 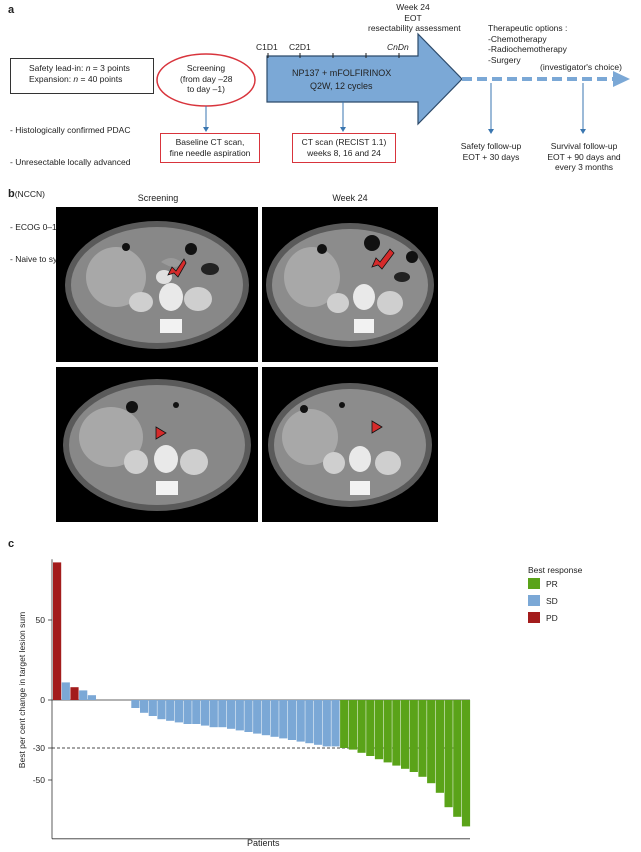 What do you see at coordinates (70, 161) in the screenshot?
I see `criterion-item: - Unresectable locally advanced` at bounding box center [70, 161].